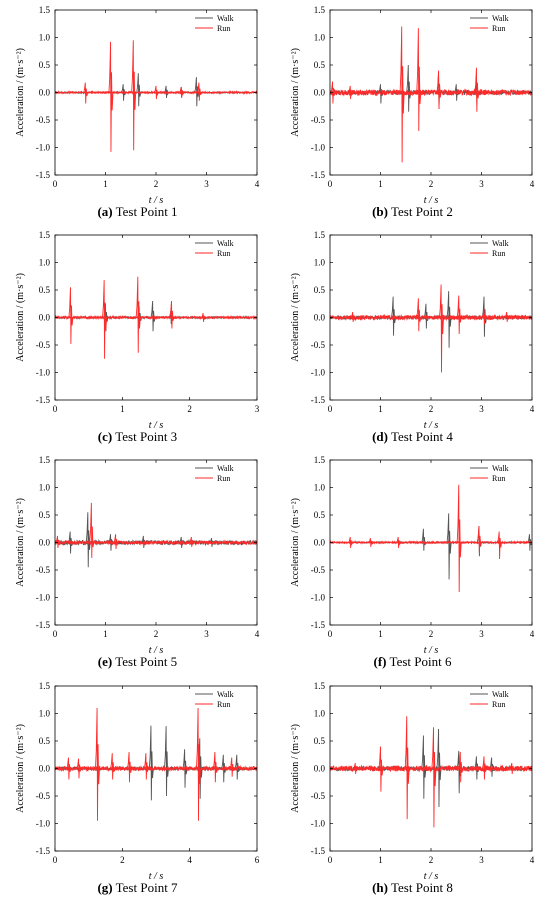 The image size is (550, 905). Describe the element at coordinates (420, 436) in the screenshot. I see `caption-text: Test Point 4` at that location.